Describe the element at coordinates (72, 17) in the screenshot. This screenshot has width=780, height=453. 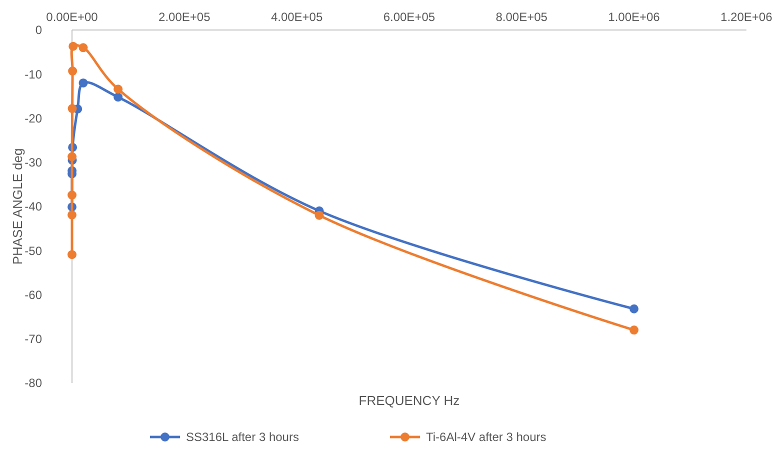
I see `x-tick-label: 0.00E+00` at that location.